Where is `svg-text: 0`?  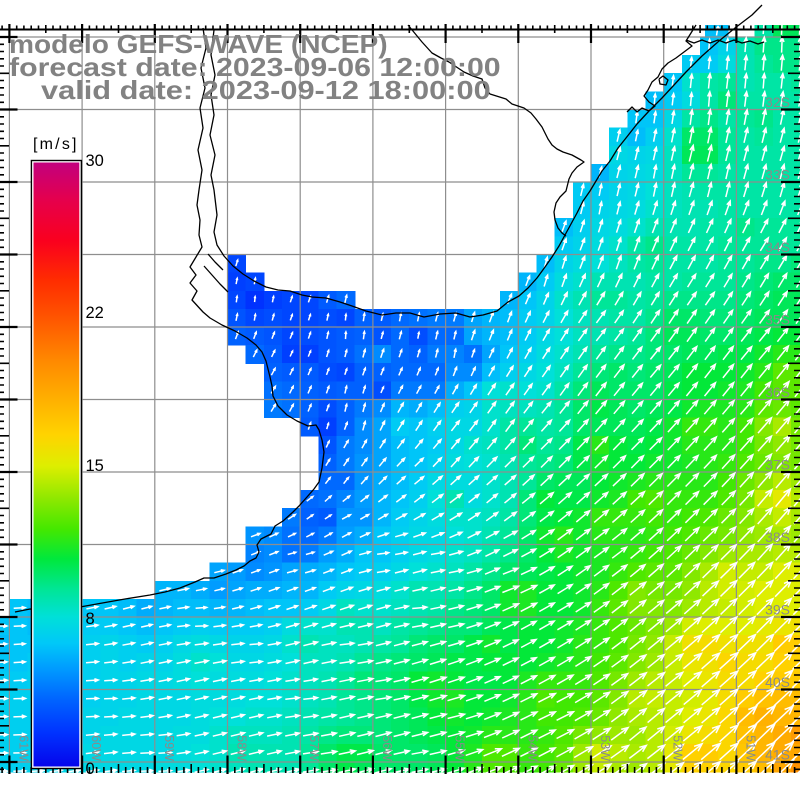
svg-text: 0 is located at coordinates (90, 769).